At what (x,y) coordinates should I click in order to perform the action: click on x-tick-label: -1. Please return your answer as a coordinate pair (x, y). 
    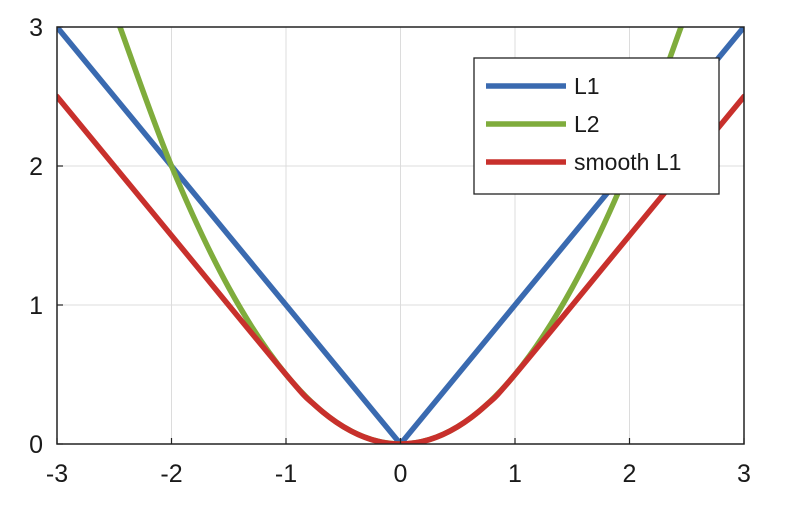
    Looking at the image, I should click on (286, 474).